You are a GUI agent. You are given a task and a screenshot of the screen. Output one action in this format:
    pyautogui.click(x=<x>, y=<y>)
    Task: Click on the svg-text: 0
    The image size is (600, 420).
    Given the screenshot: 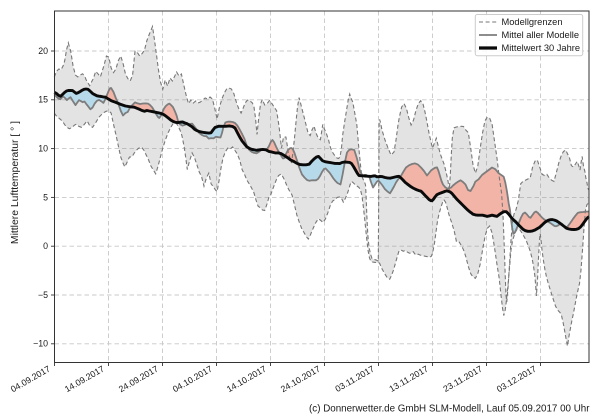 What is the action you would take?
    pyautogui.click(x=45, y=246)
    